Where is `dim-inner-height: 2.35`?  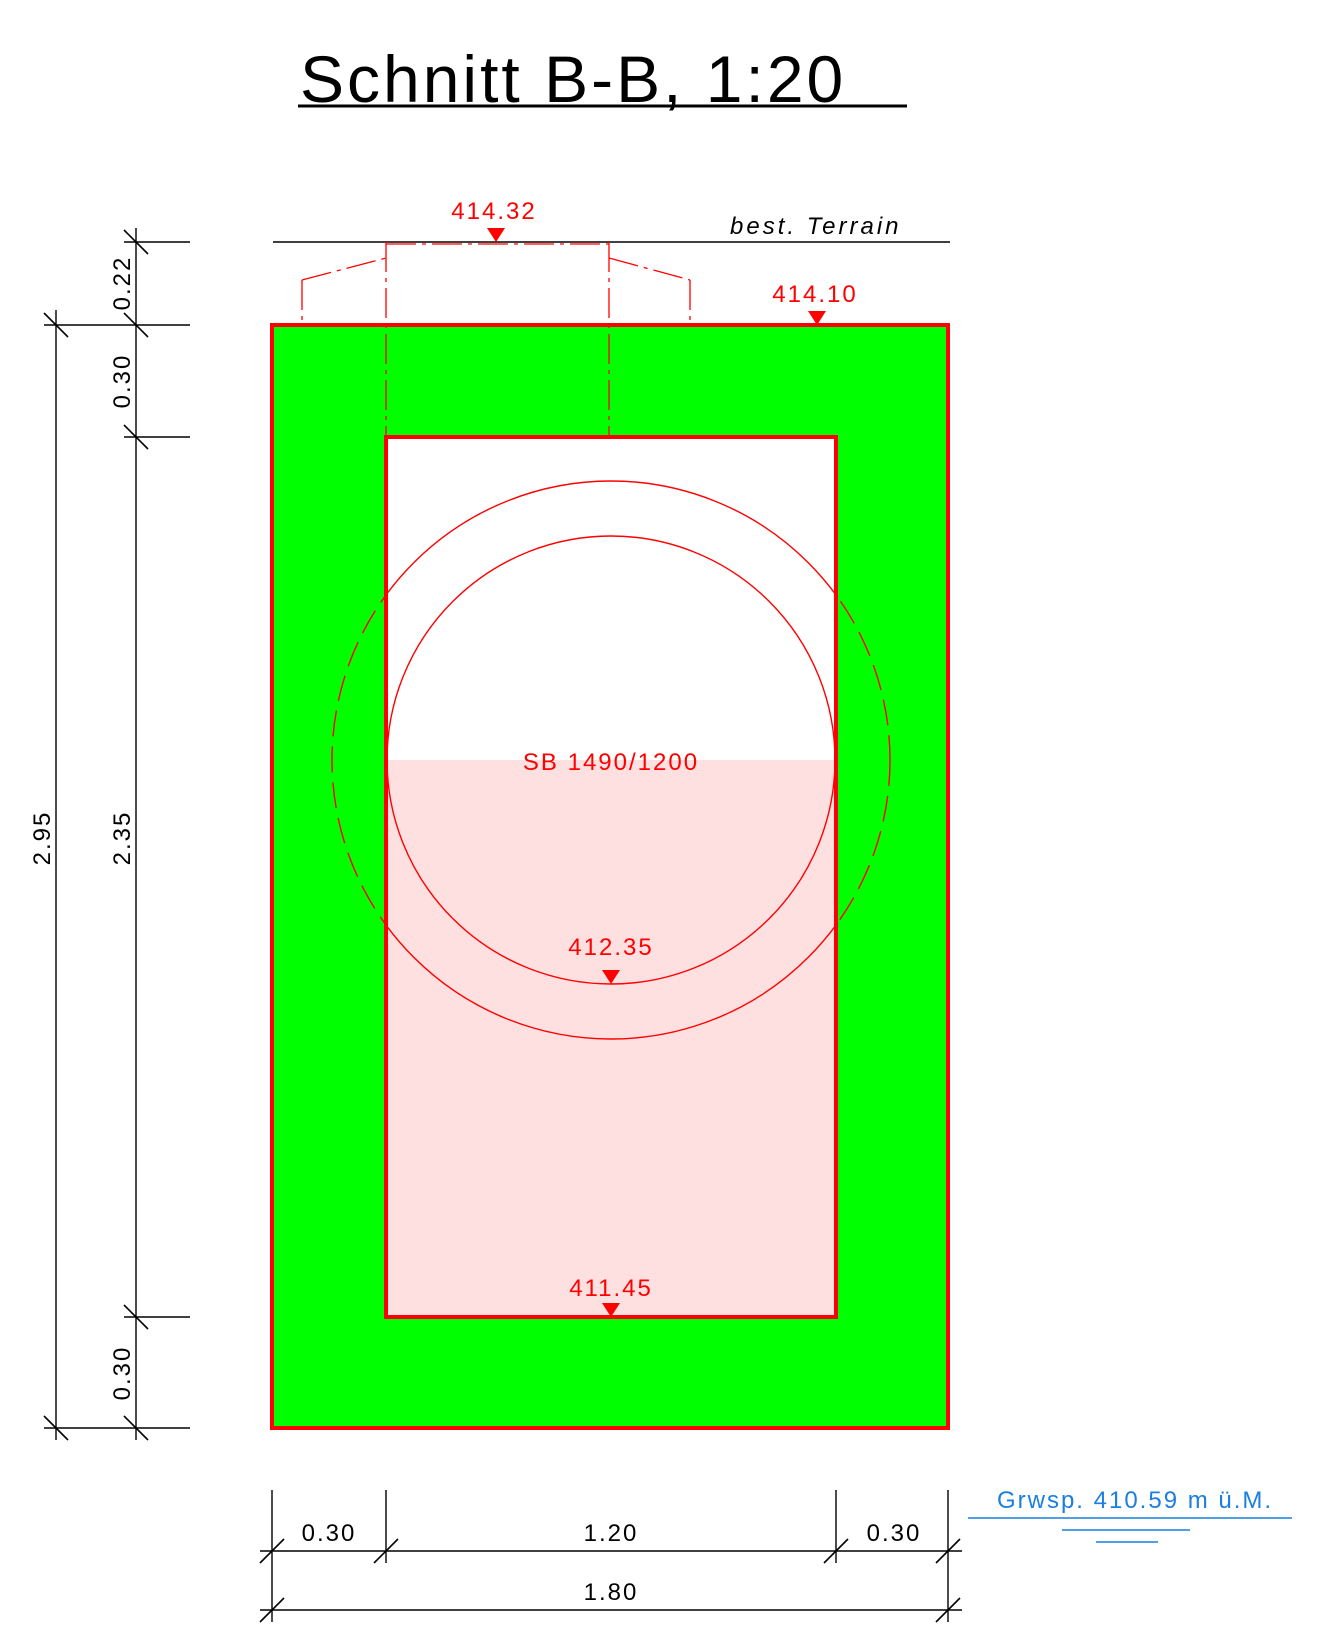
dim-inner-height: 2.35 is located at coordinates (122, 838).